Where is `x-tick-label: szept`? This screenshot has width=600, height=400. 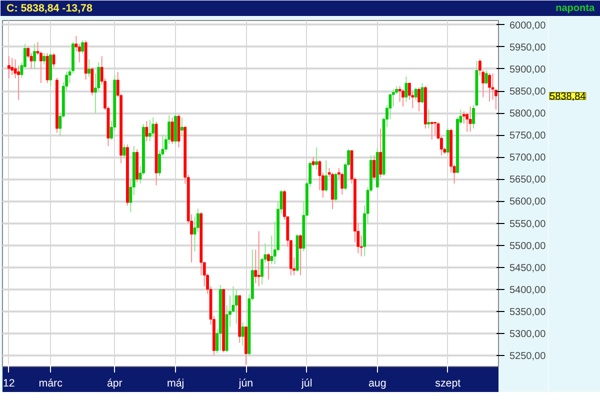
x-tick-label: szept is located at coordinates (448, 384).